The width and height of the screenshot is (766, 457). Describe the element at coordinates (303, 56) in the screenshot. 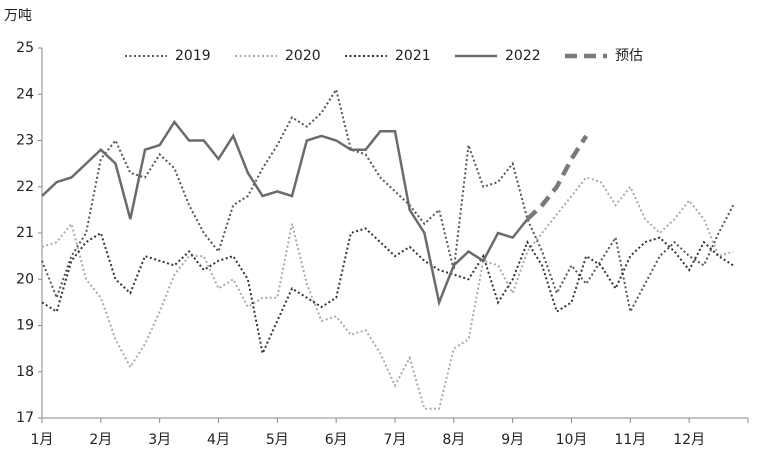

I see `legend-label: 2020` at that location.